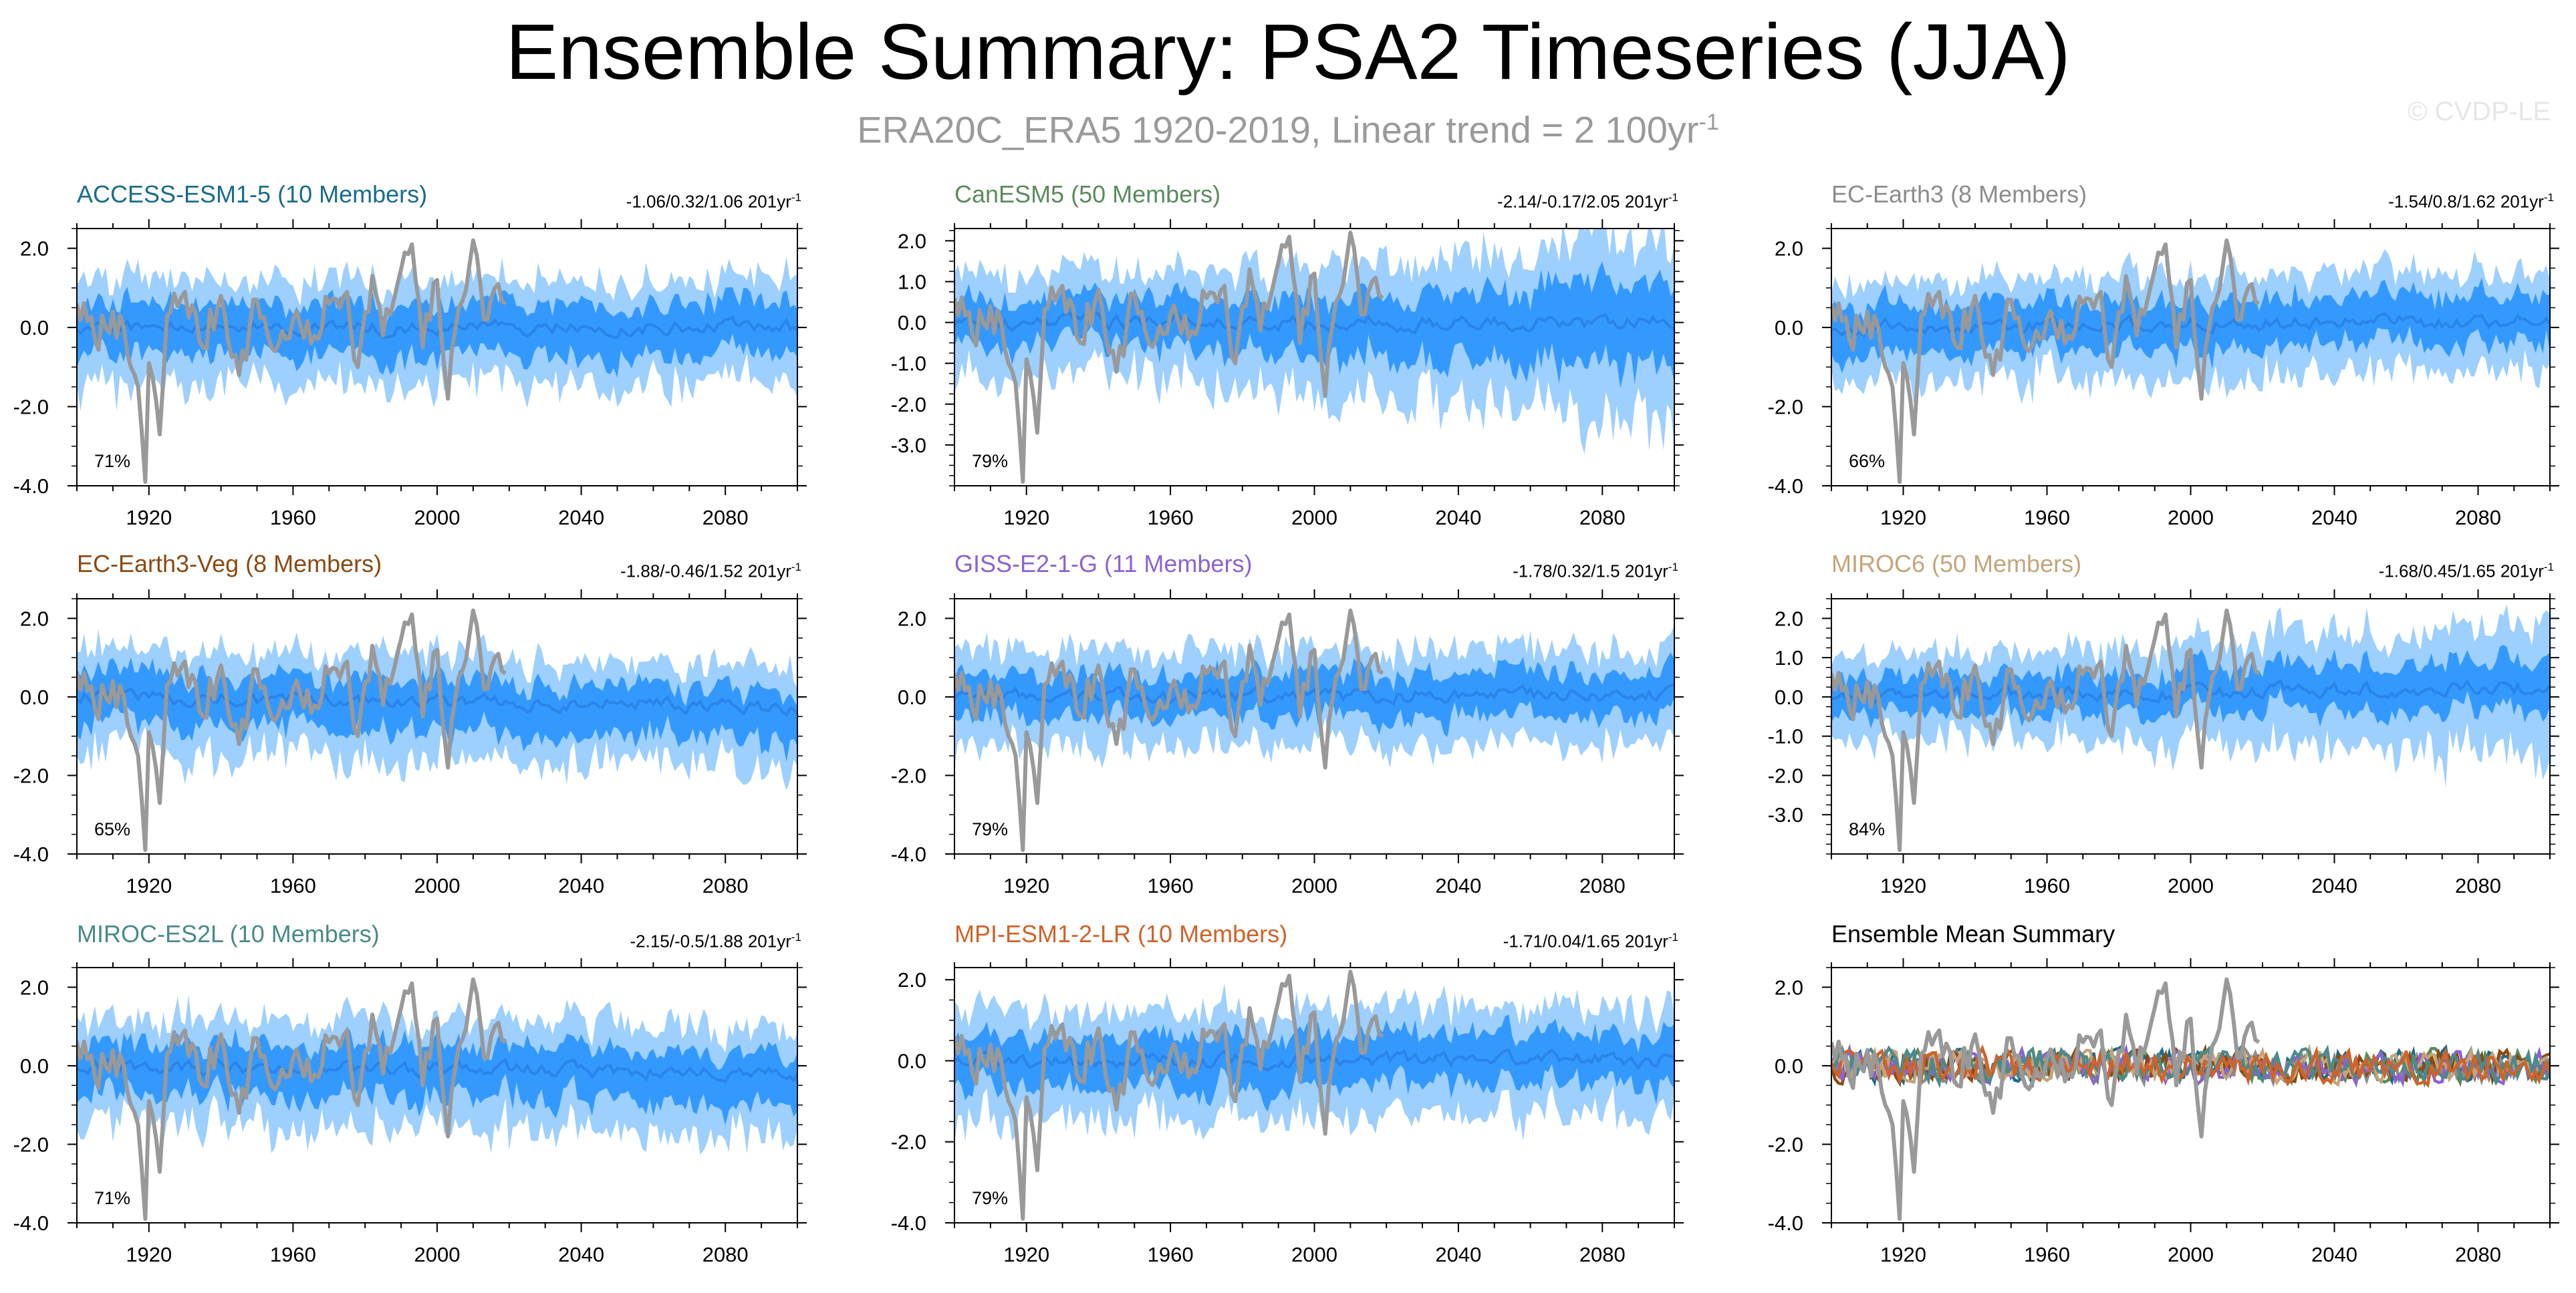 The height and width of the screenshot is (1293, 2576). I want to click on panel-3: 1920 1960 2000 2040 2080 2.0 0.0 -2.0 -4.0 66%, so click(2163, 374).